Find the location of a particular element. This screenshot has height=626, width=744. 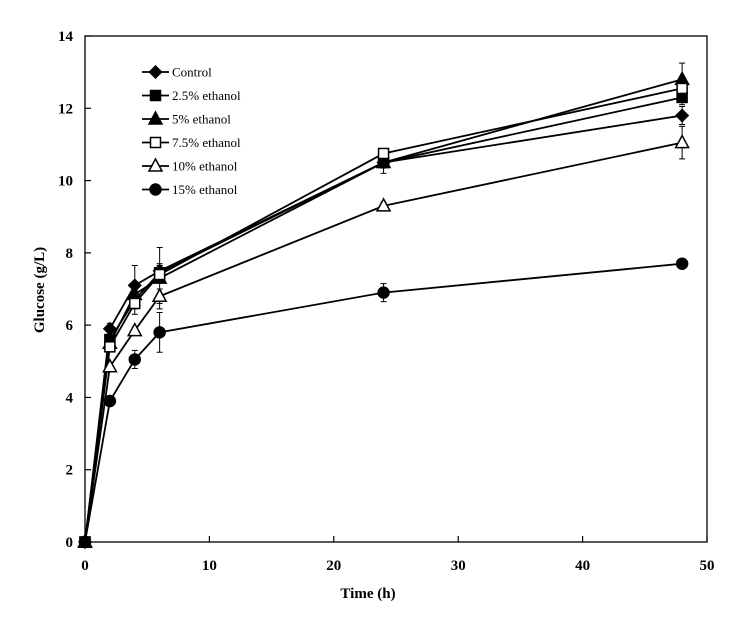

legend-marker-control is located at coordinates (155, 72).